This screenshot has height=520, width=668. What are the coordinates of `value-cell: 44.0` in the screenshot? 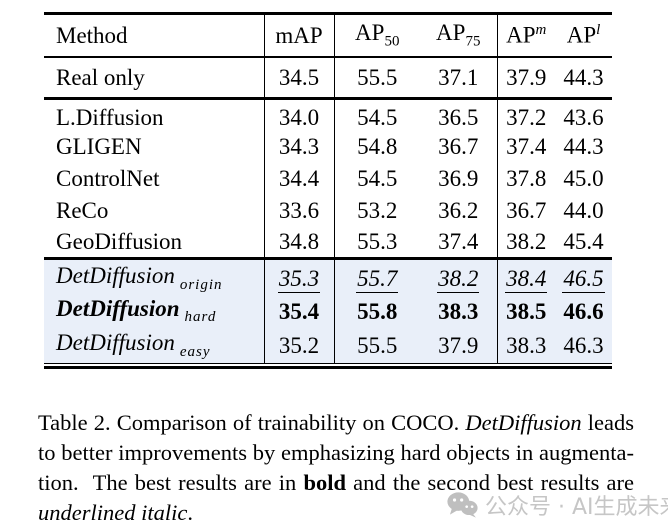 It's located at (583, 210).